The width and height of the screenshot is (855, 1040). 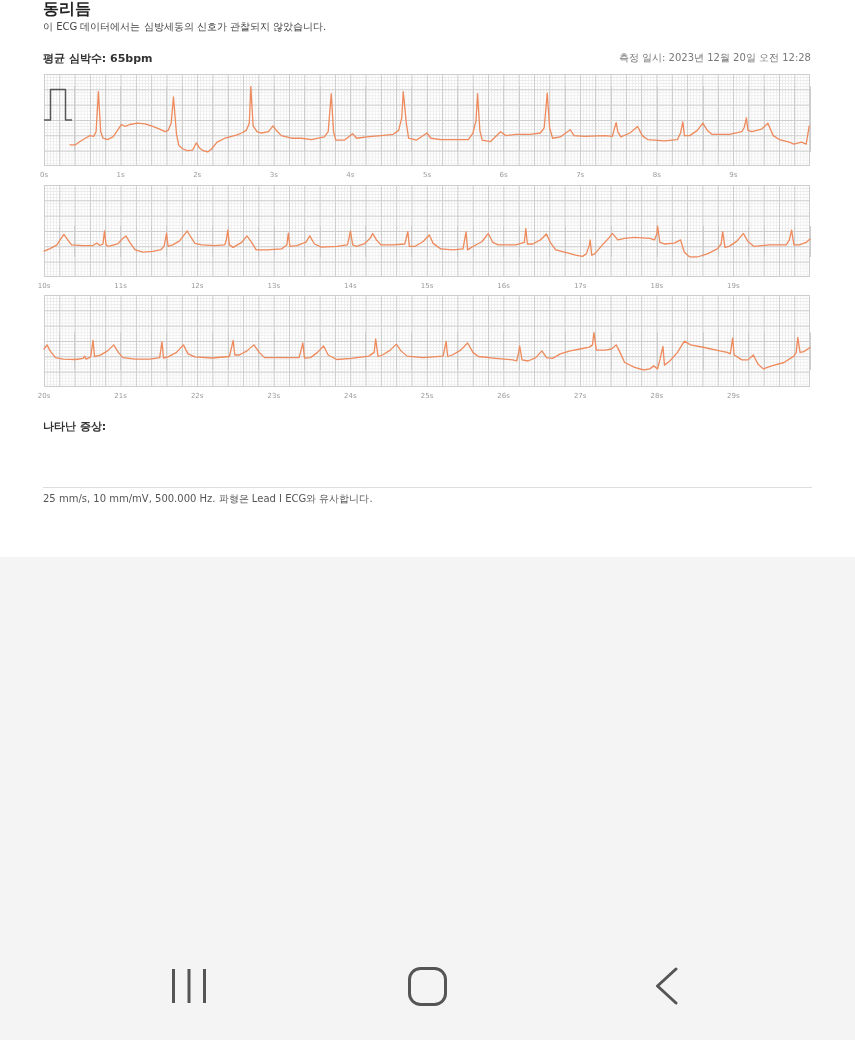 What do you see at coordinates (714, 58) in the screenshot?
I see `text: 측정 일시: 2023년 12월 20일 오전 12:28` at bounding box center [714, 58].